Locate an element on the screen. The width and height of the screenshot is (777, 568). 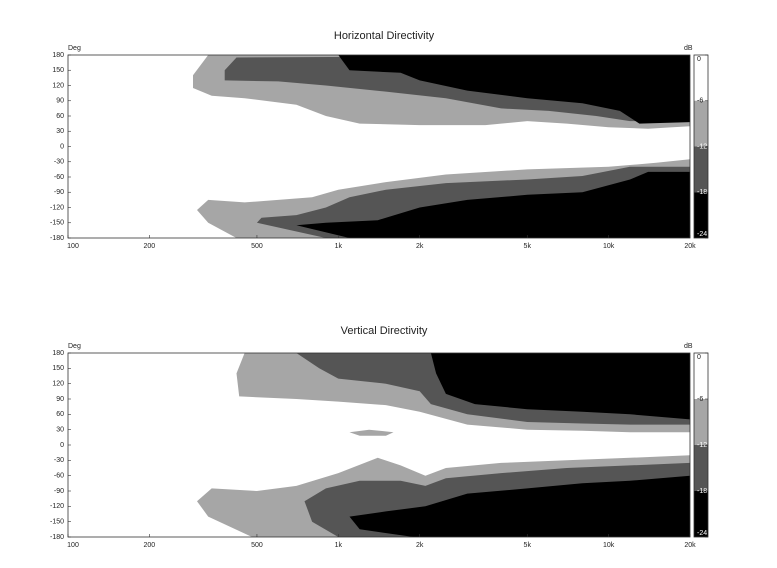
chart-title: Vertical Directivity is located at coordinates (384, 331).